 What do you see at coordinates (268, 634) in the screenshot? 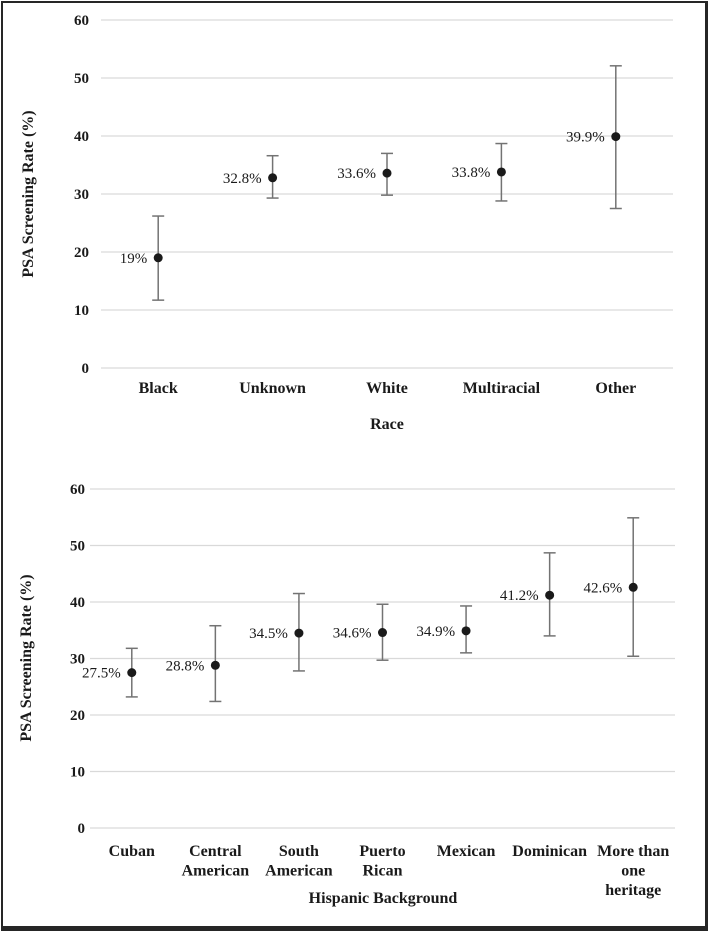
I see `value-label: 34.5%` at bounding box center [268, 634].